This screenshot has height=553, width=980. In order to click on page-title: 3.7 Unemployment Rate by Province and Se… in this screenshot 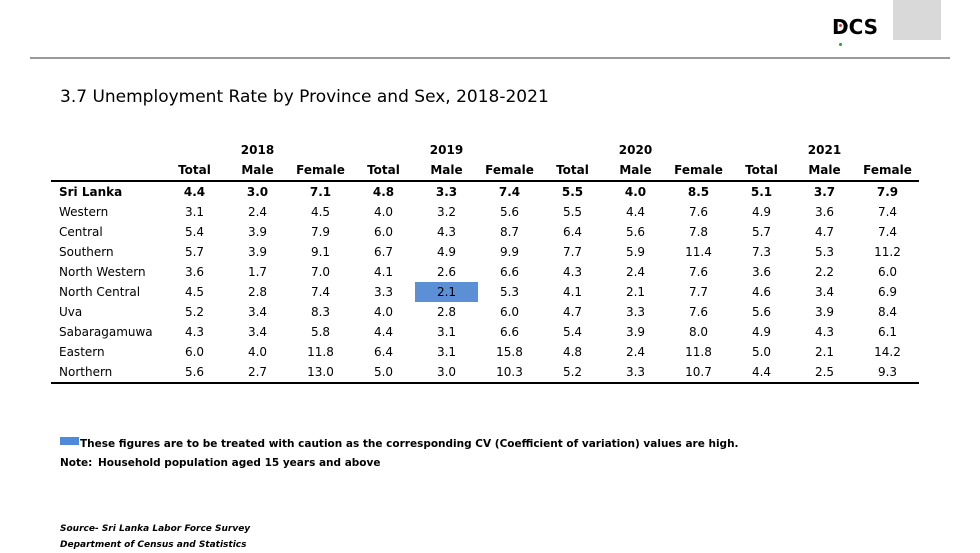, I will do `click(304, 97)`.